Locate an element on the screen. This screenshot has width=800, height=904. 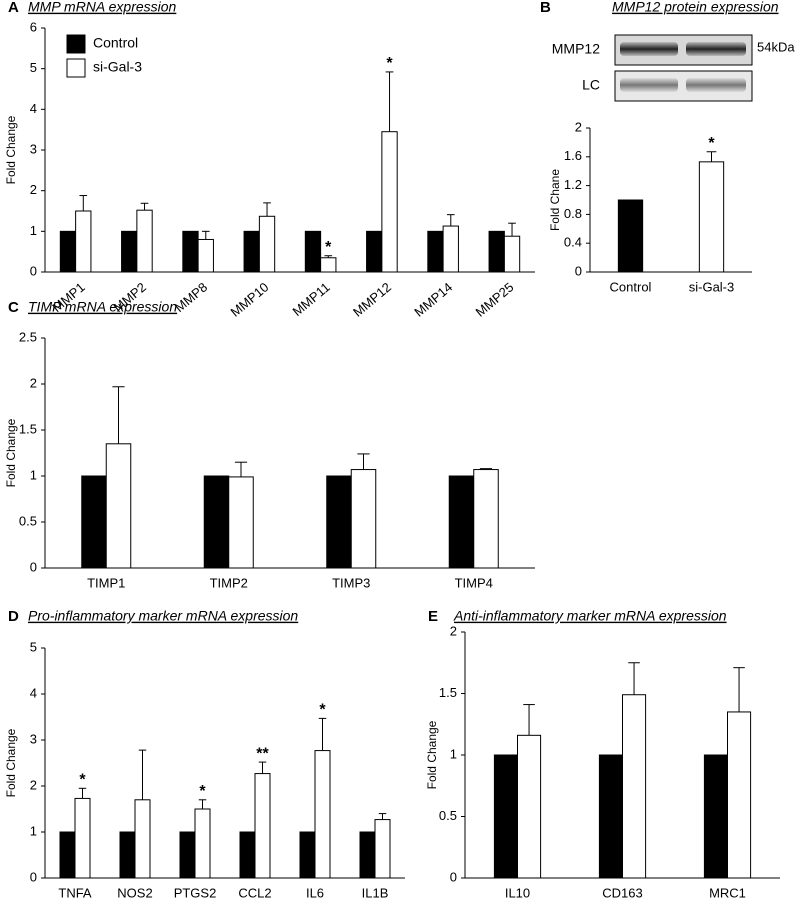
y-tick-label: 6 is located at coordinates (33, 26).